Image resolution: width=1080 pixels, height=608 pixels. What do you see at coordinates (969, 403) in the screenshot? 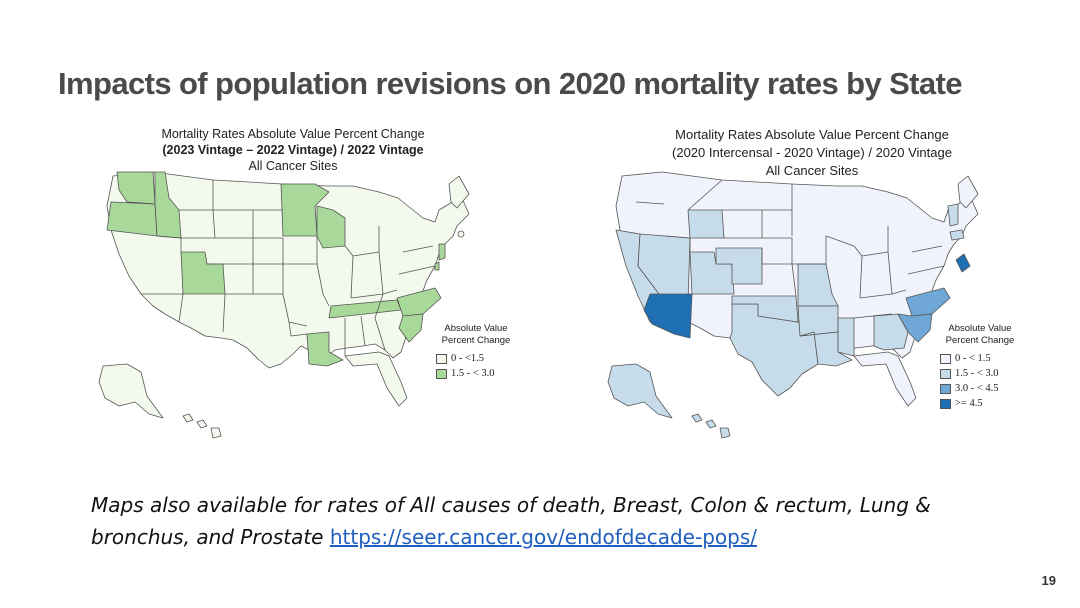
I see `legend-label: >= 4.5` at bounding box center [969, 403].